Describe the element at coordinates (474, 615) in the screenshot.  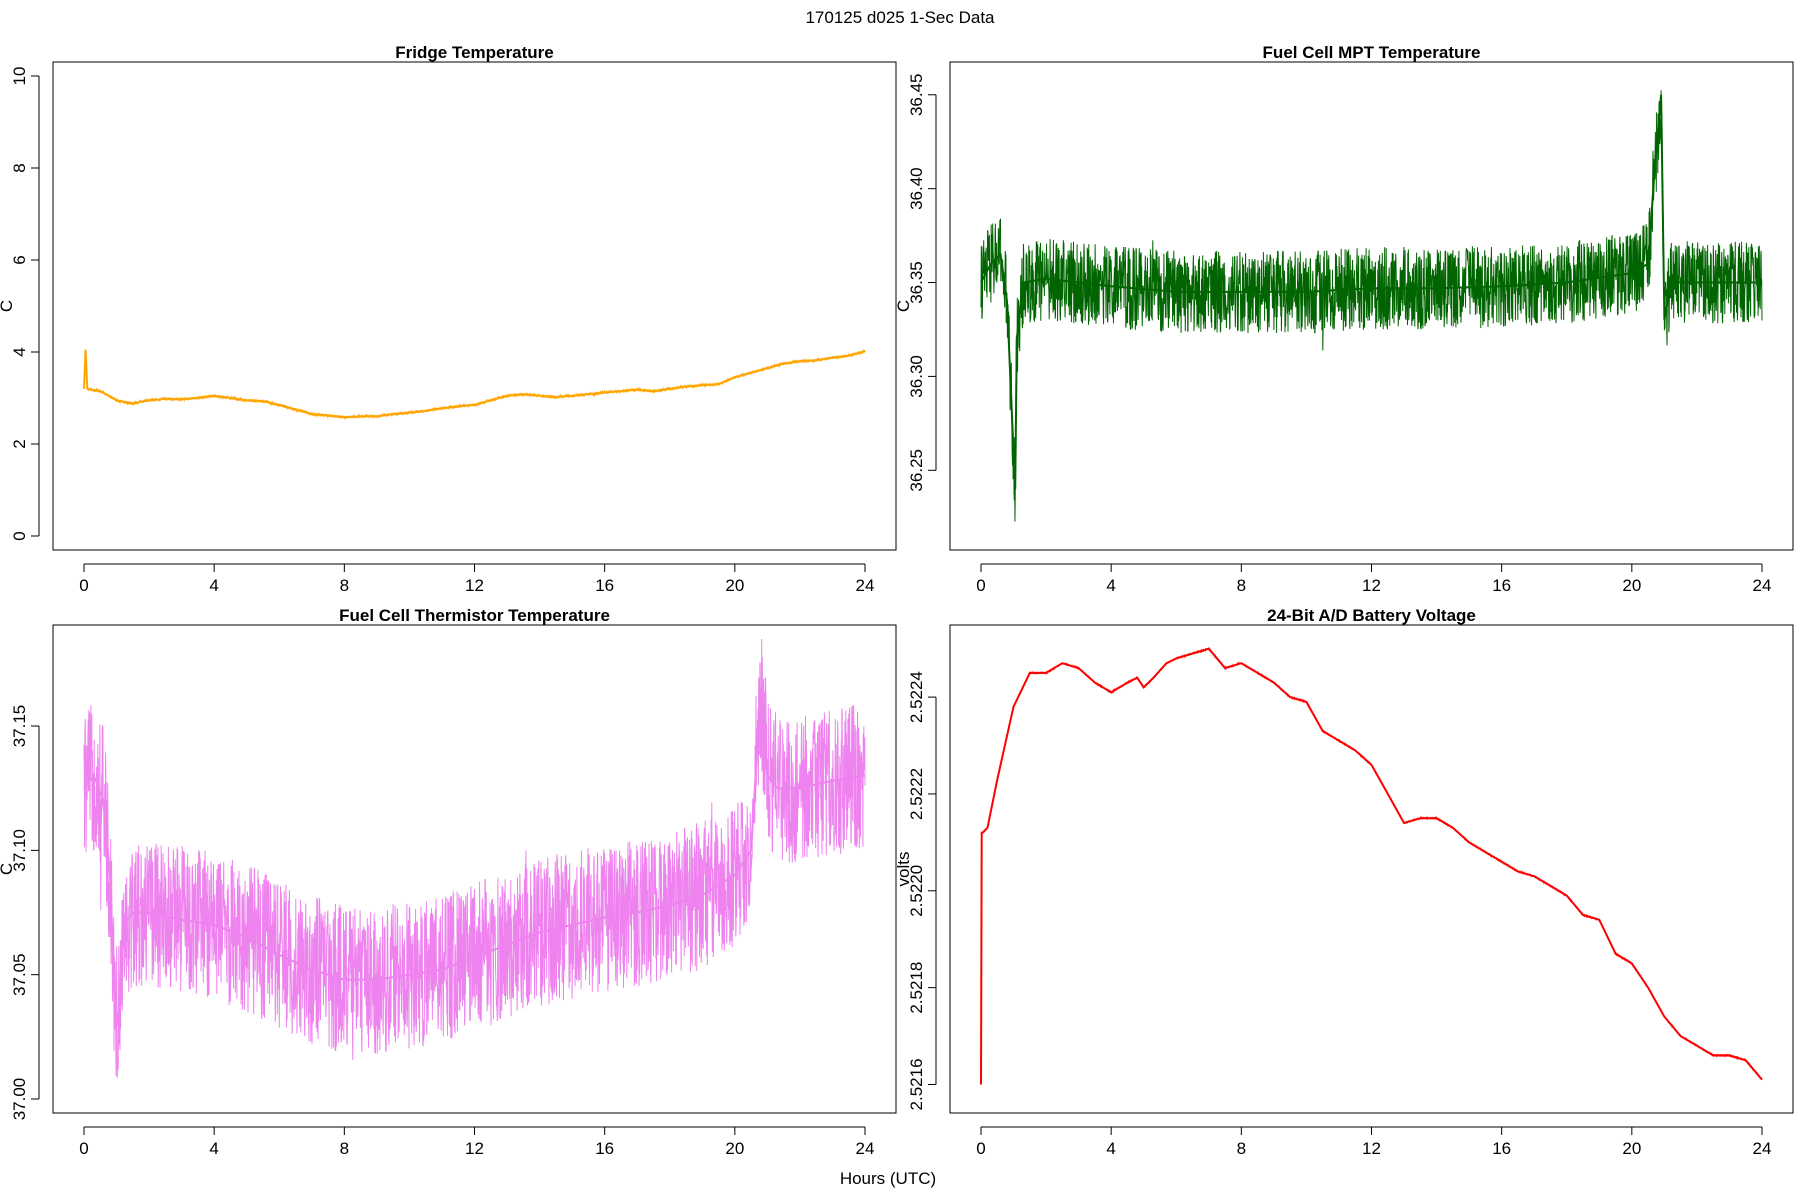
I see `panel-title: Fuel Cell Thermistor Temperature` at that location.